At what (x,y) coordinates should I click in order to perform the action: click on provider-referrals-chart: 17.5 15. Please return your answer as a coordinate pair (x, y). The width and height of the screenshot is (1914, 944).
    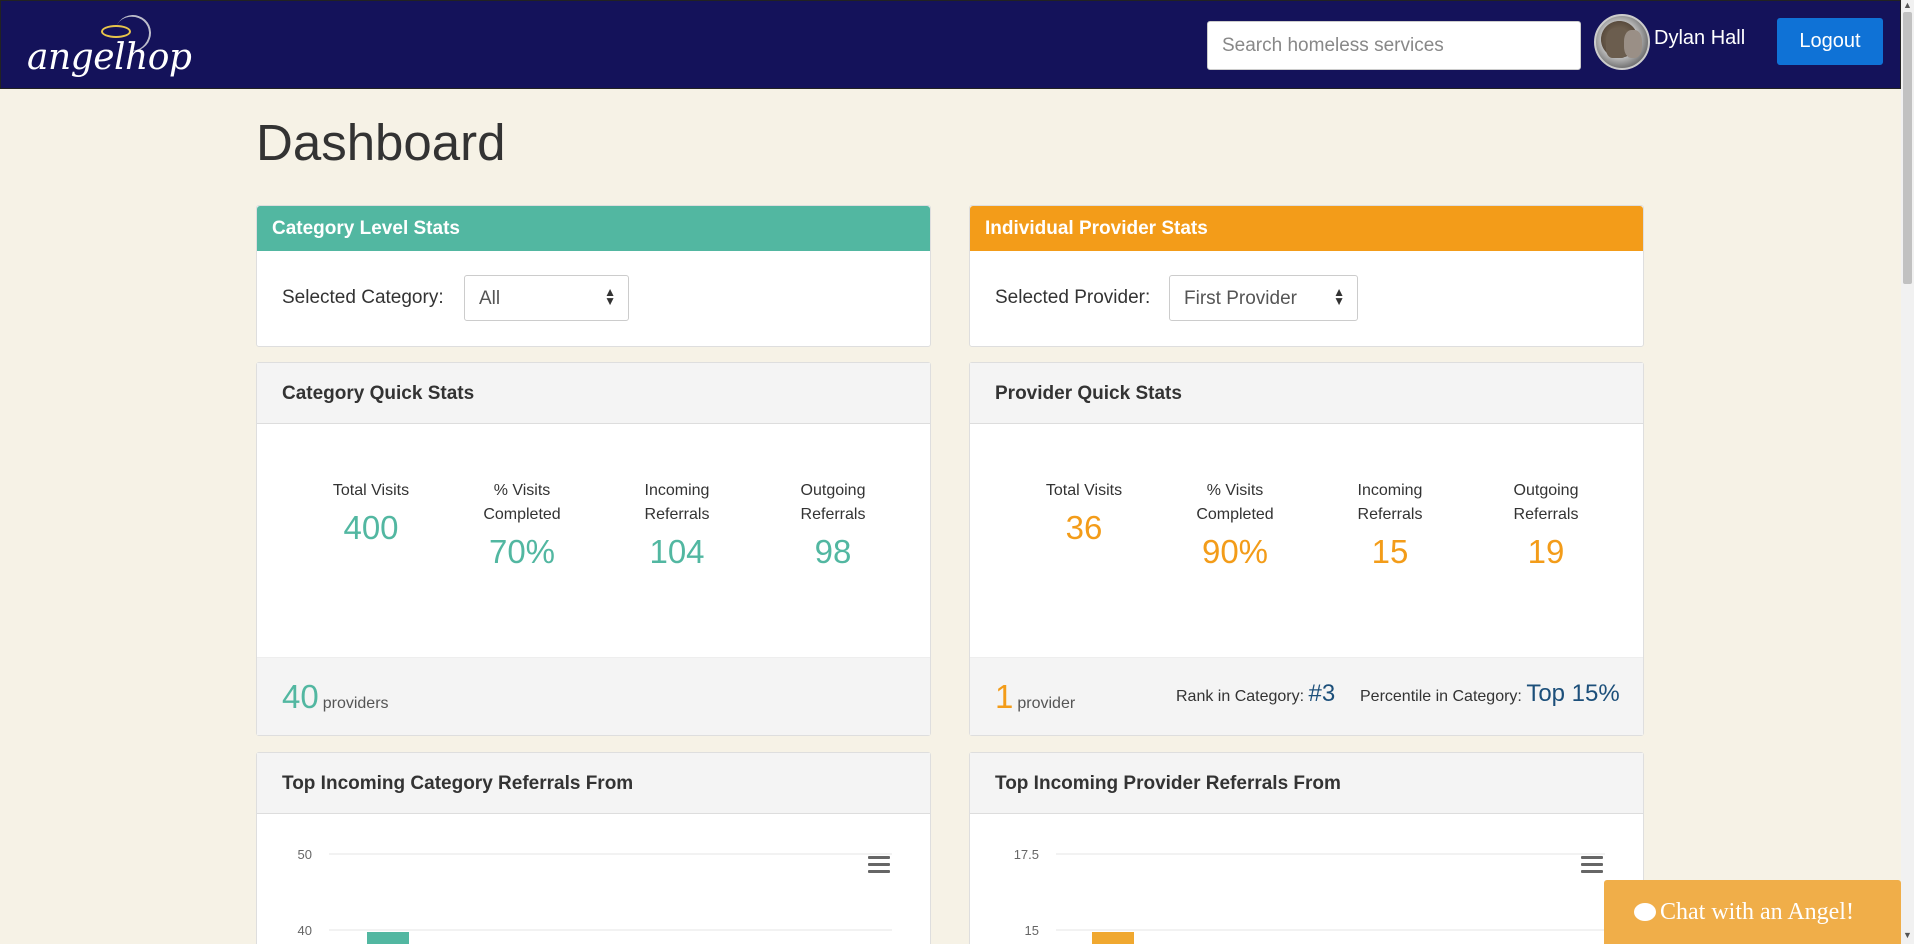
    Looking at the image, I should click on (1309, 895).